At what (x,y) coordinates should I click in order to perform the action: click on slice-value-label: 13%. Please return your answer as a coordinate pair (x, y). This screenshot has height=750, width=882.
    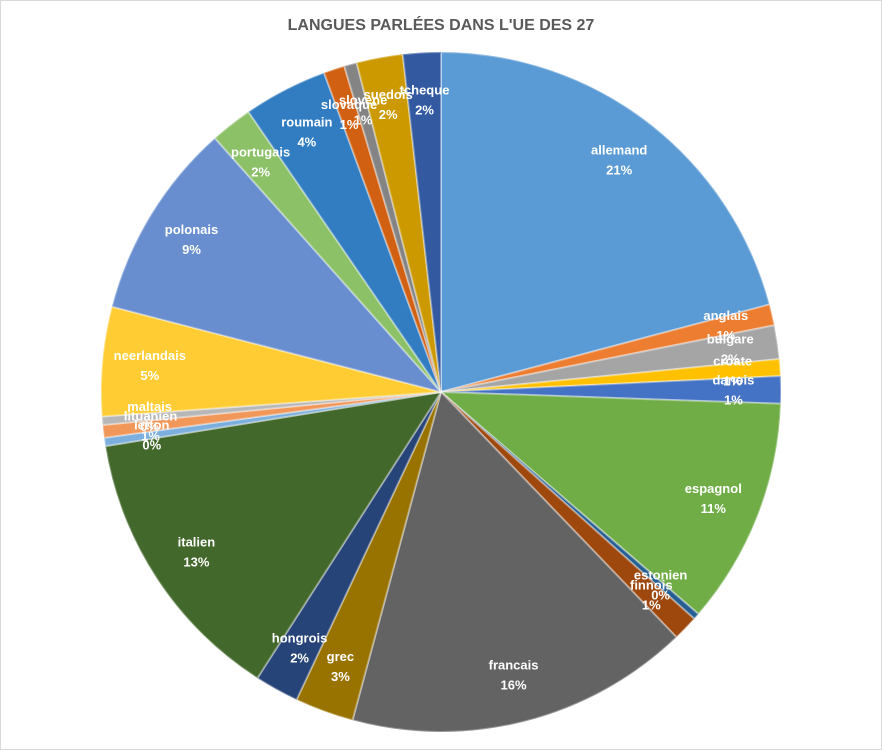
    Looking at the image, I should click on (196, 562).